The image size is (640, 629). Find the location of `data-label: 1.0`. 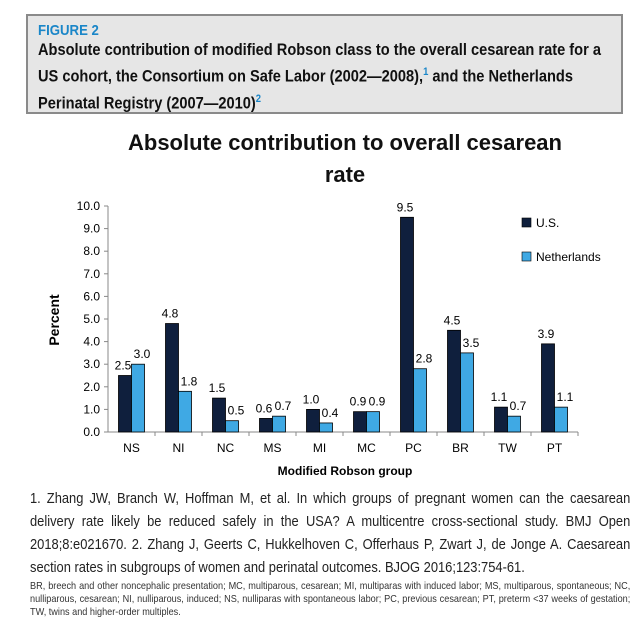

data-label: 1.0 is located at coordinates (311, 399).